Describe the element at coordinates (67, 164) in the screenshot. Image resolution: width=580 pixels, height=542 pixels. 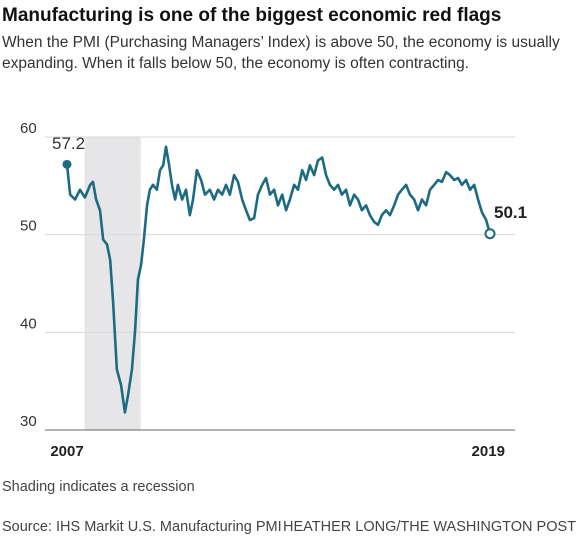
I see `start-point` at that location.